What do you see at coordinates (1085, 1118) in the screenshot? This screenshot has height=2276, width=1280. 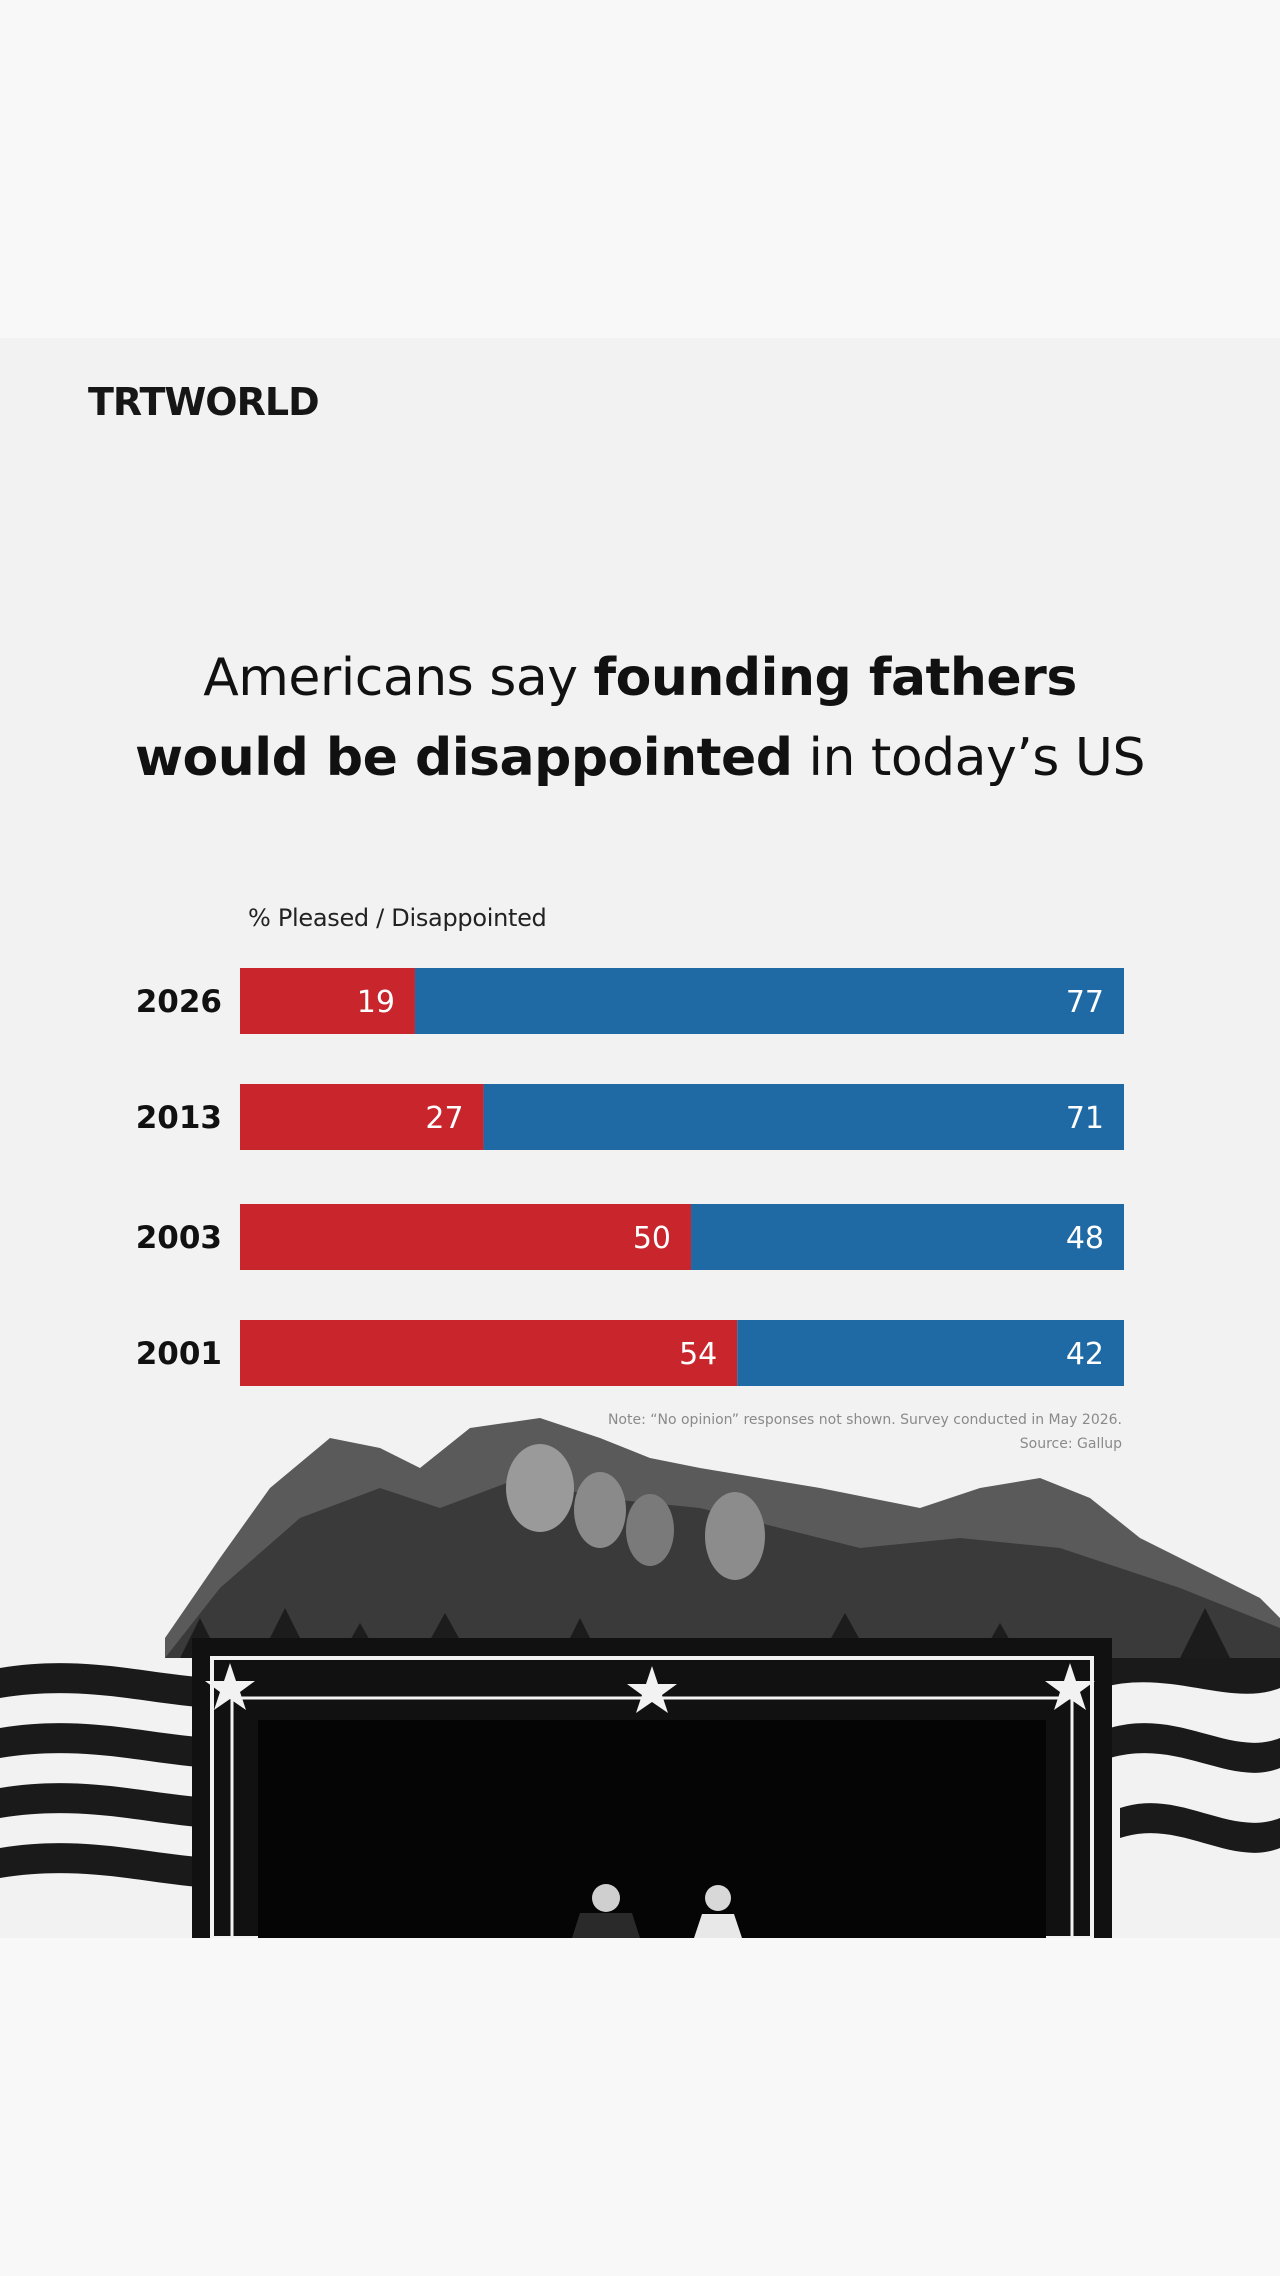 I see `disappointed-value-2013: 71` at bounding box center [1085, 1118].